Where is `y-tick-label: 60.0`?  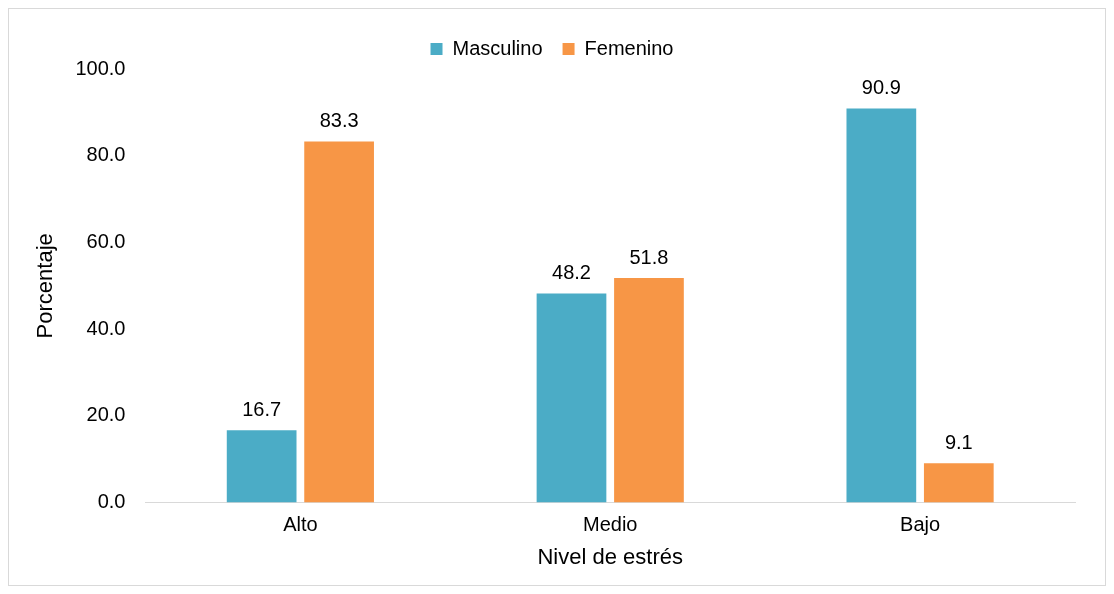
y-tick-label: 60.0 is located at coordinates (106, 240).